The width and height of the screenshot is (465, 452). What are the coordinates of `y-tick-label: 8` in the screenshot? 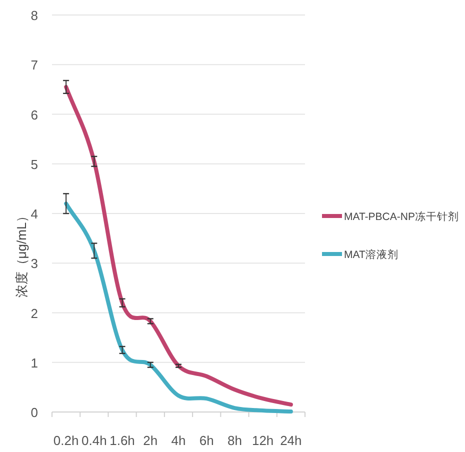 It's located at (34, 15).